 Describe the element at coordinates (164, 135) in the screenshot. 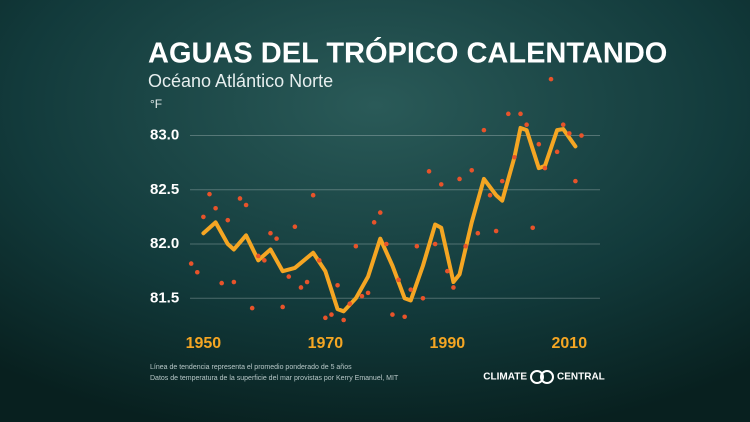

I see `y-tick-label: 83.0` at that location.